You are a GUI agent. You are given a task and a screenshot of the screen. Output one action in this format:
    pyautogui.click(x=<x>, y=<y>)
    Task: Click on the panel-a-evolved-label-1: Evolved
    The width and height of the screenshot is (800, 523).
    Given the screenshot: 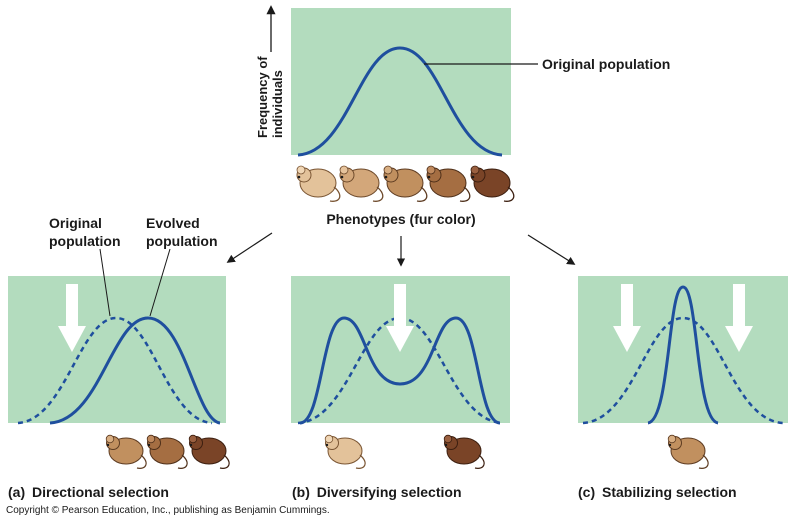 What is the action you would take?
    pyautogui.click(x=173, y=223)
    